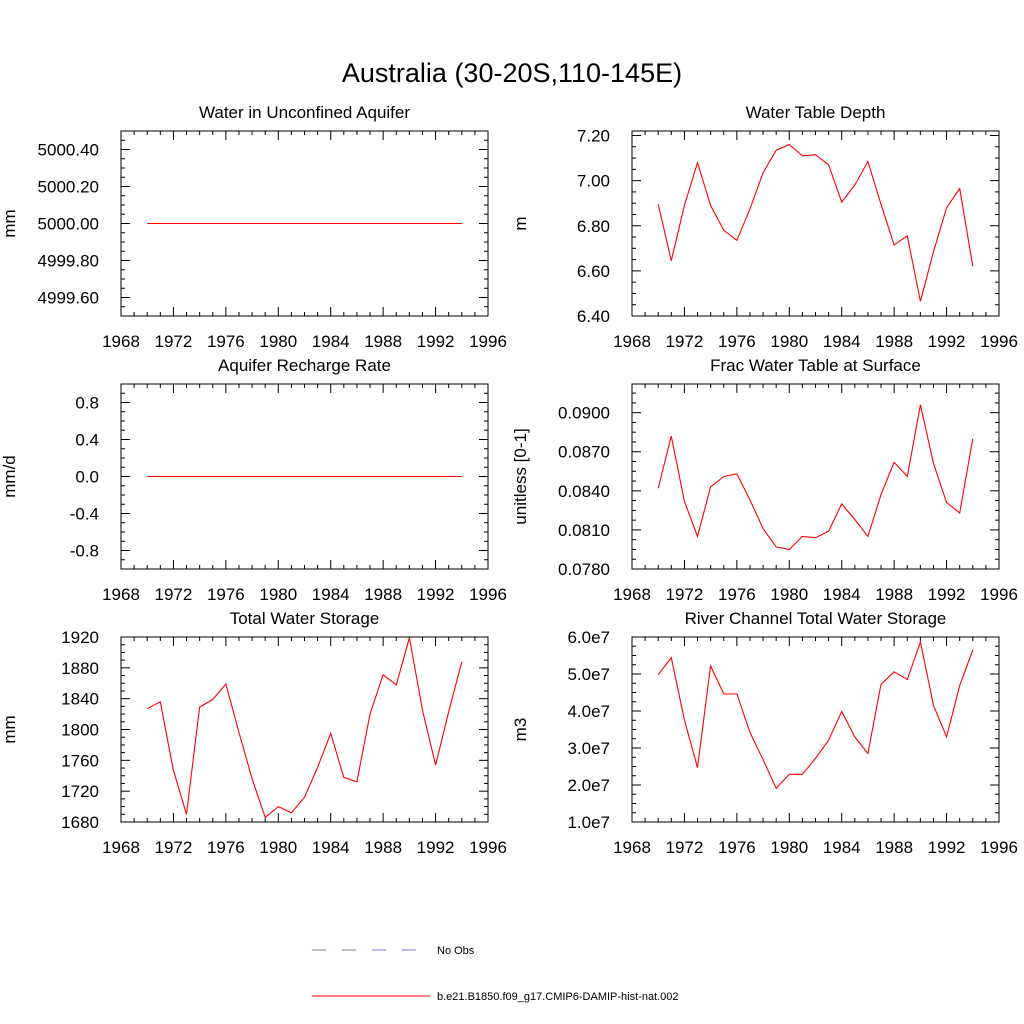  Describe the element at coordinates (87, 440) in the screenshot. I see `y-tick-label: 0.4` at that location.